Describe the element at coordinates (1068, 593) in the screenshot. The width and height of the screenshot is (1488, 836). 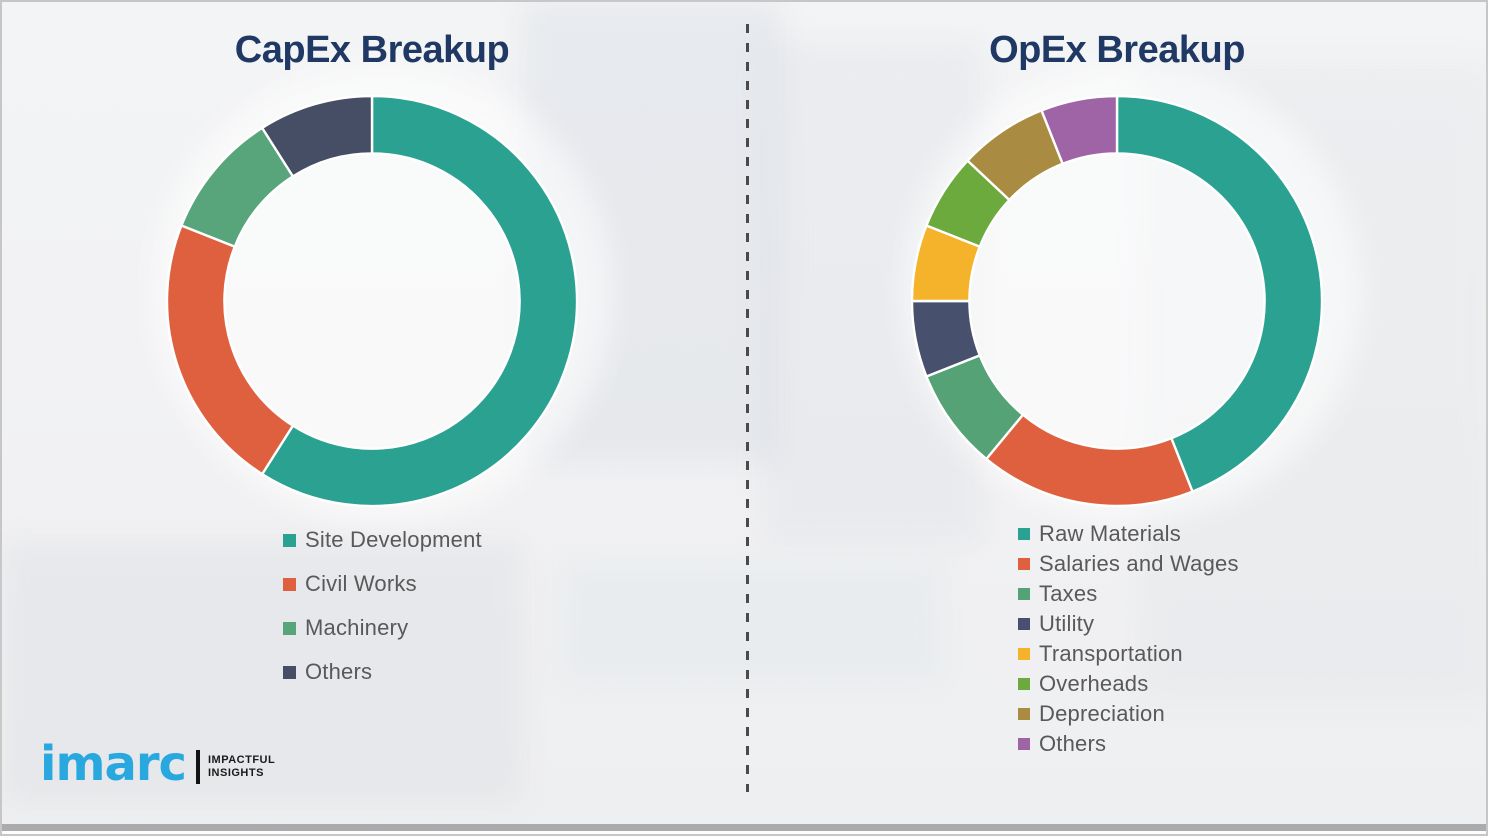
I see `legend-label: Taxes` at that location.